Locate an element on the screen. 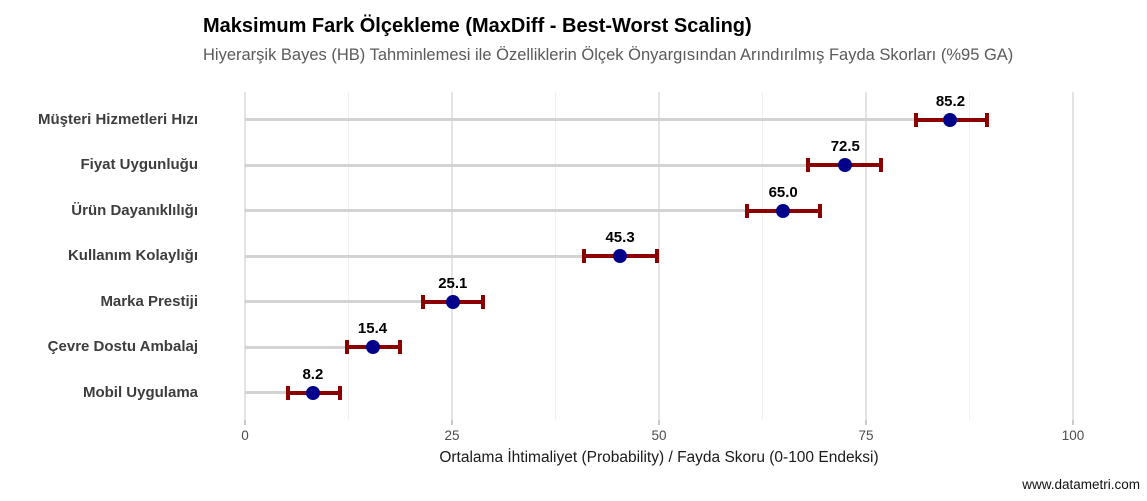  x-axis-tick-label: 25 is located at coordinates (452, 435).